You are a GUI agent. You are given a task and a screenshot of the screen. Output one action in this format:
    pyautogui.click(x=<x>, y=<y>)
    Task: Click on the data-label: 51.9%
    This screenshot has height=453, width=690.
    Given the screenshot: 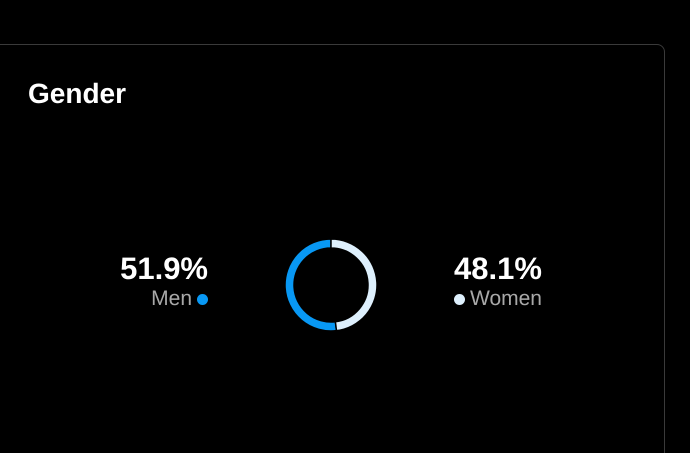 What is the action you would take?
    pyautogui.click(x=163, y=268)
    